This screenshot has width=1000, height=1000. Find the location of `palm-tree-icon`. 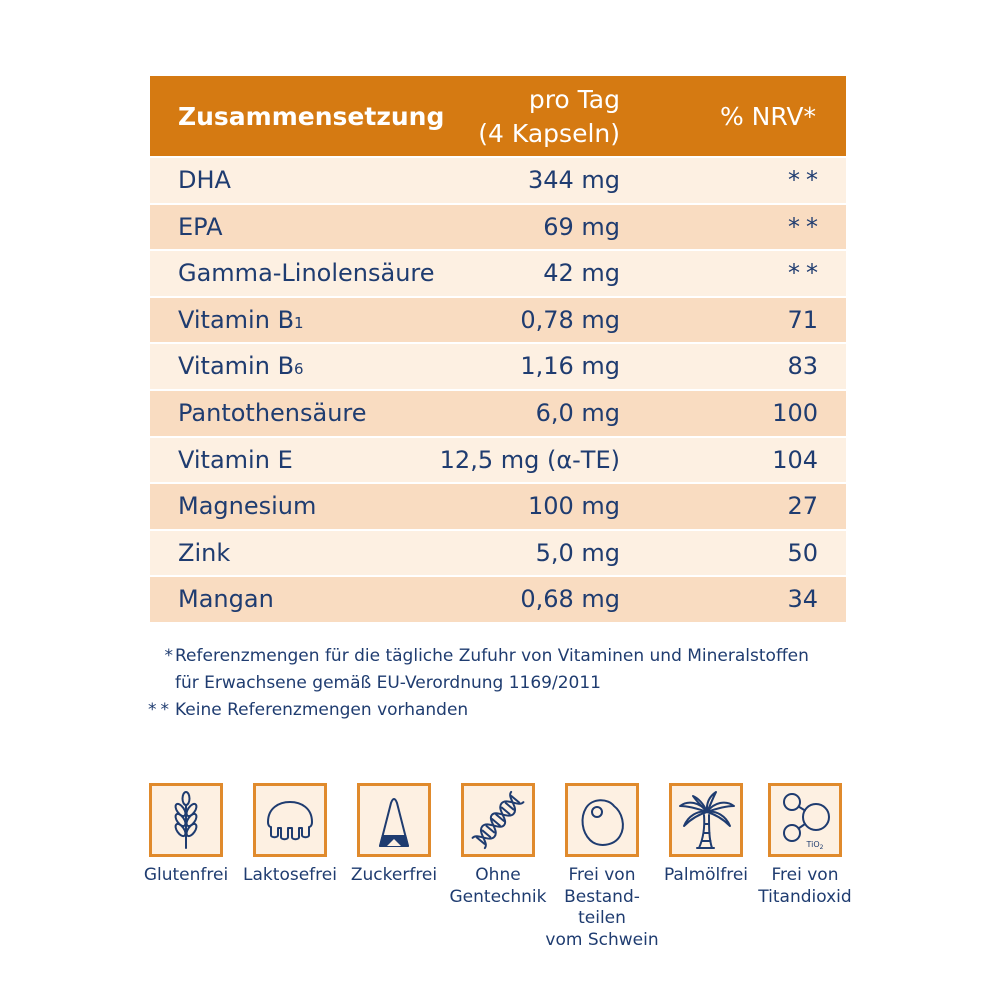

palm-tree-icon is located at coordinates (707, 820).